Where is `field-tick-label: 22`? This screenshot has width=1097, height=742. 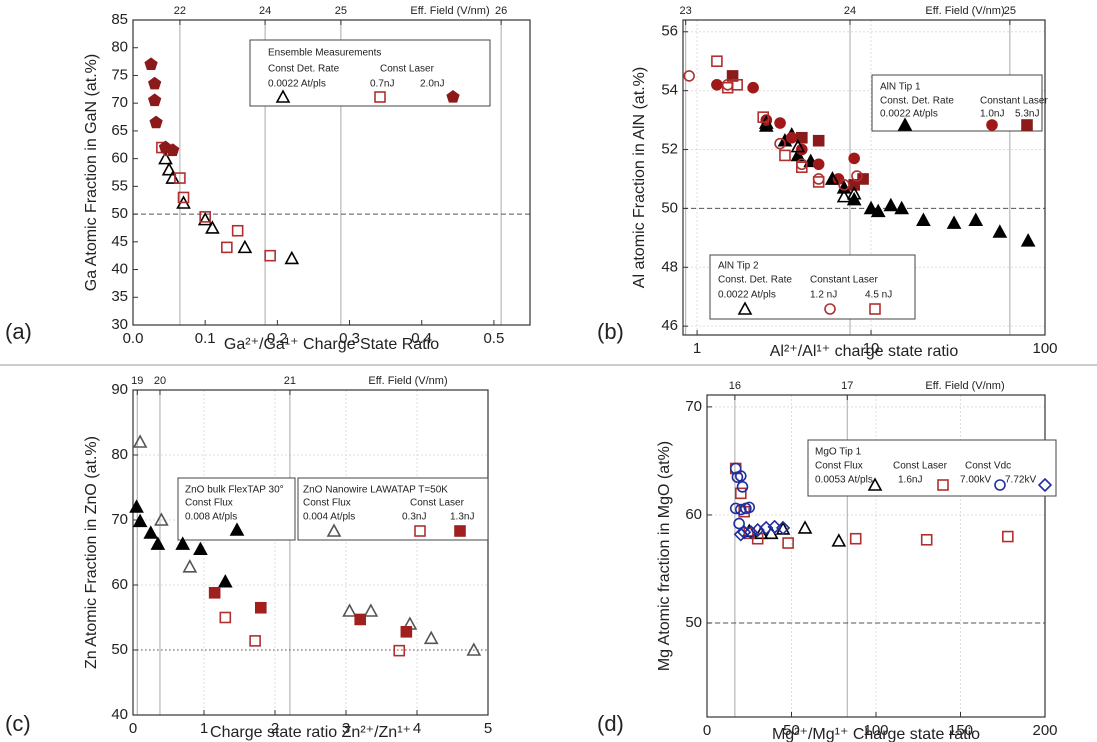
field-tick-label: 22 is located at coordinates (180, 11).